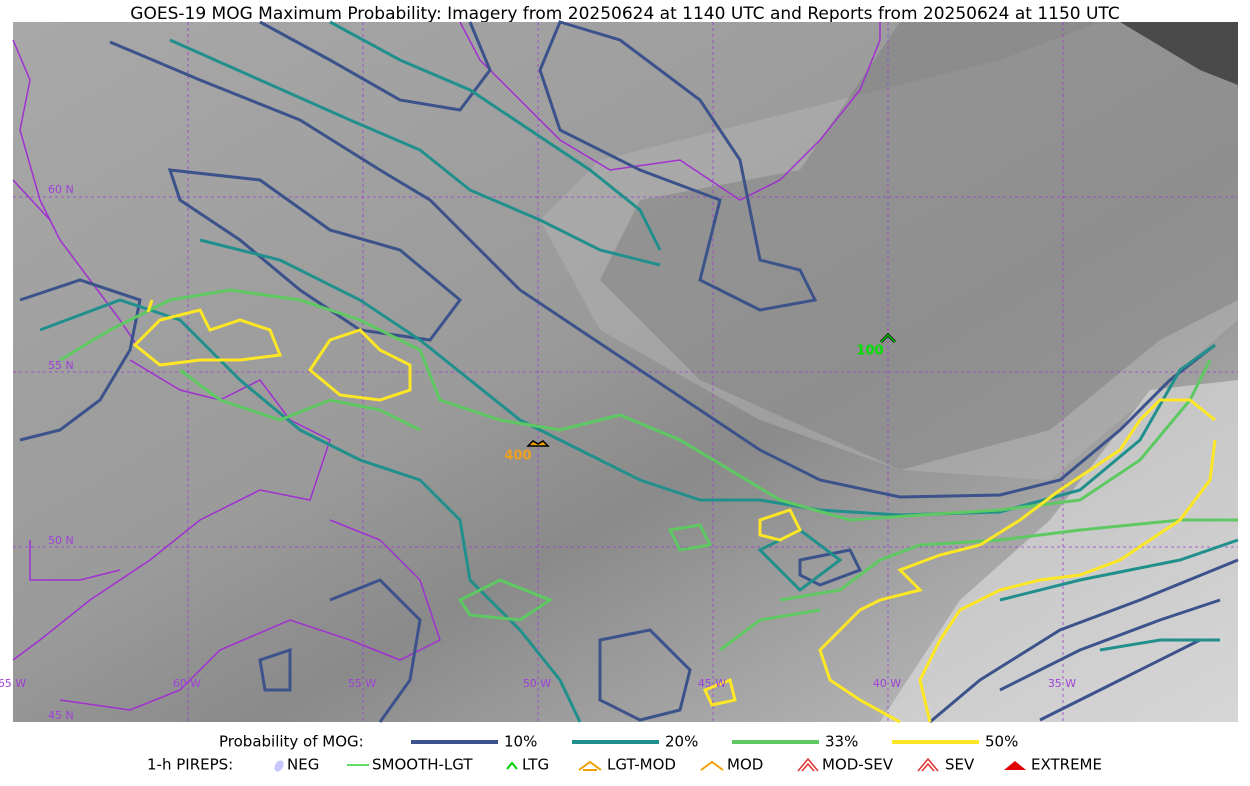 The height and width of the screenshot is (786, 1250). What do you see at coordinates (422, 765) in the screenshot?
I see `legend-label: SMOOTH-LGT` at bounding box center [422, 765].